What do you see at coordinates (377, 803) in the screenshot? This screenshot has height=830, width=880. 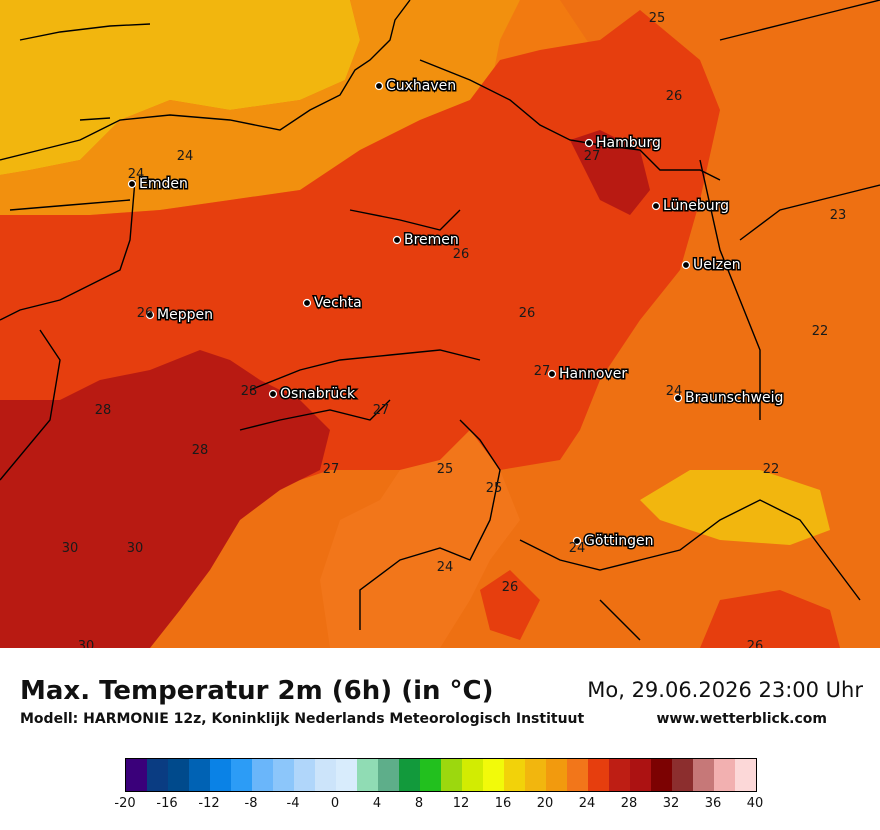 I see `legend-tick-label: 4` at bounding box center [377, 803].